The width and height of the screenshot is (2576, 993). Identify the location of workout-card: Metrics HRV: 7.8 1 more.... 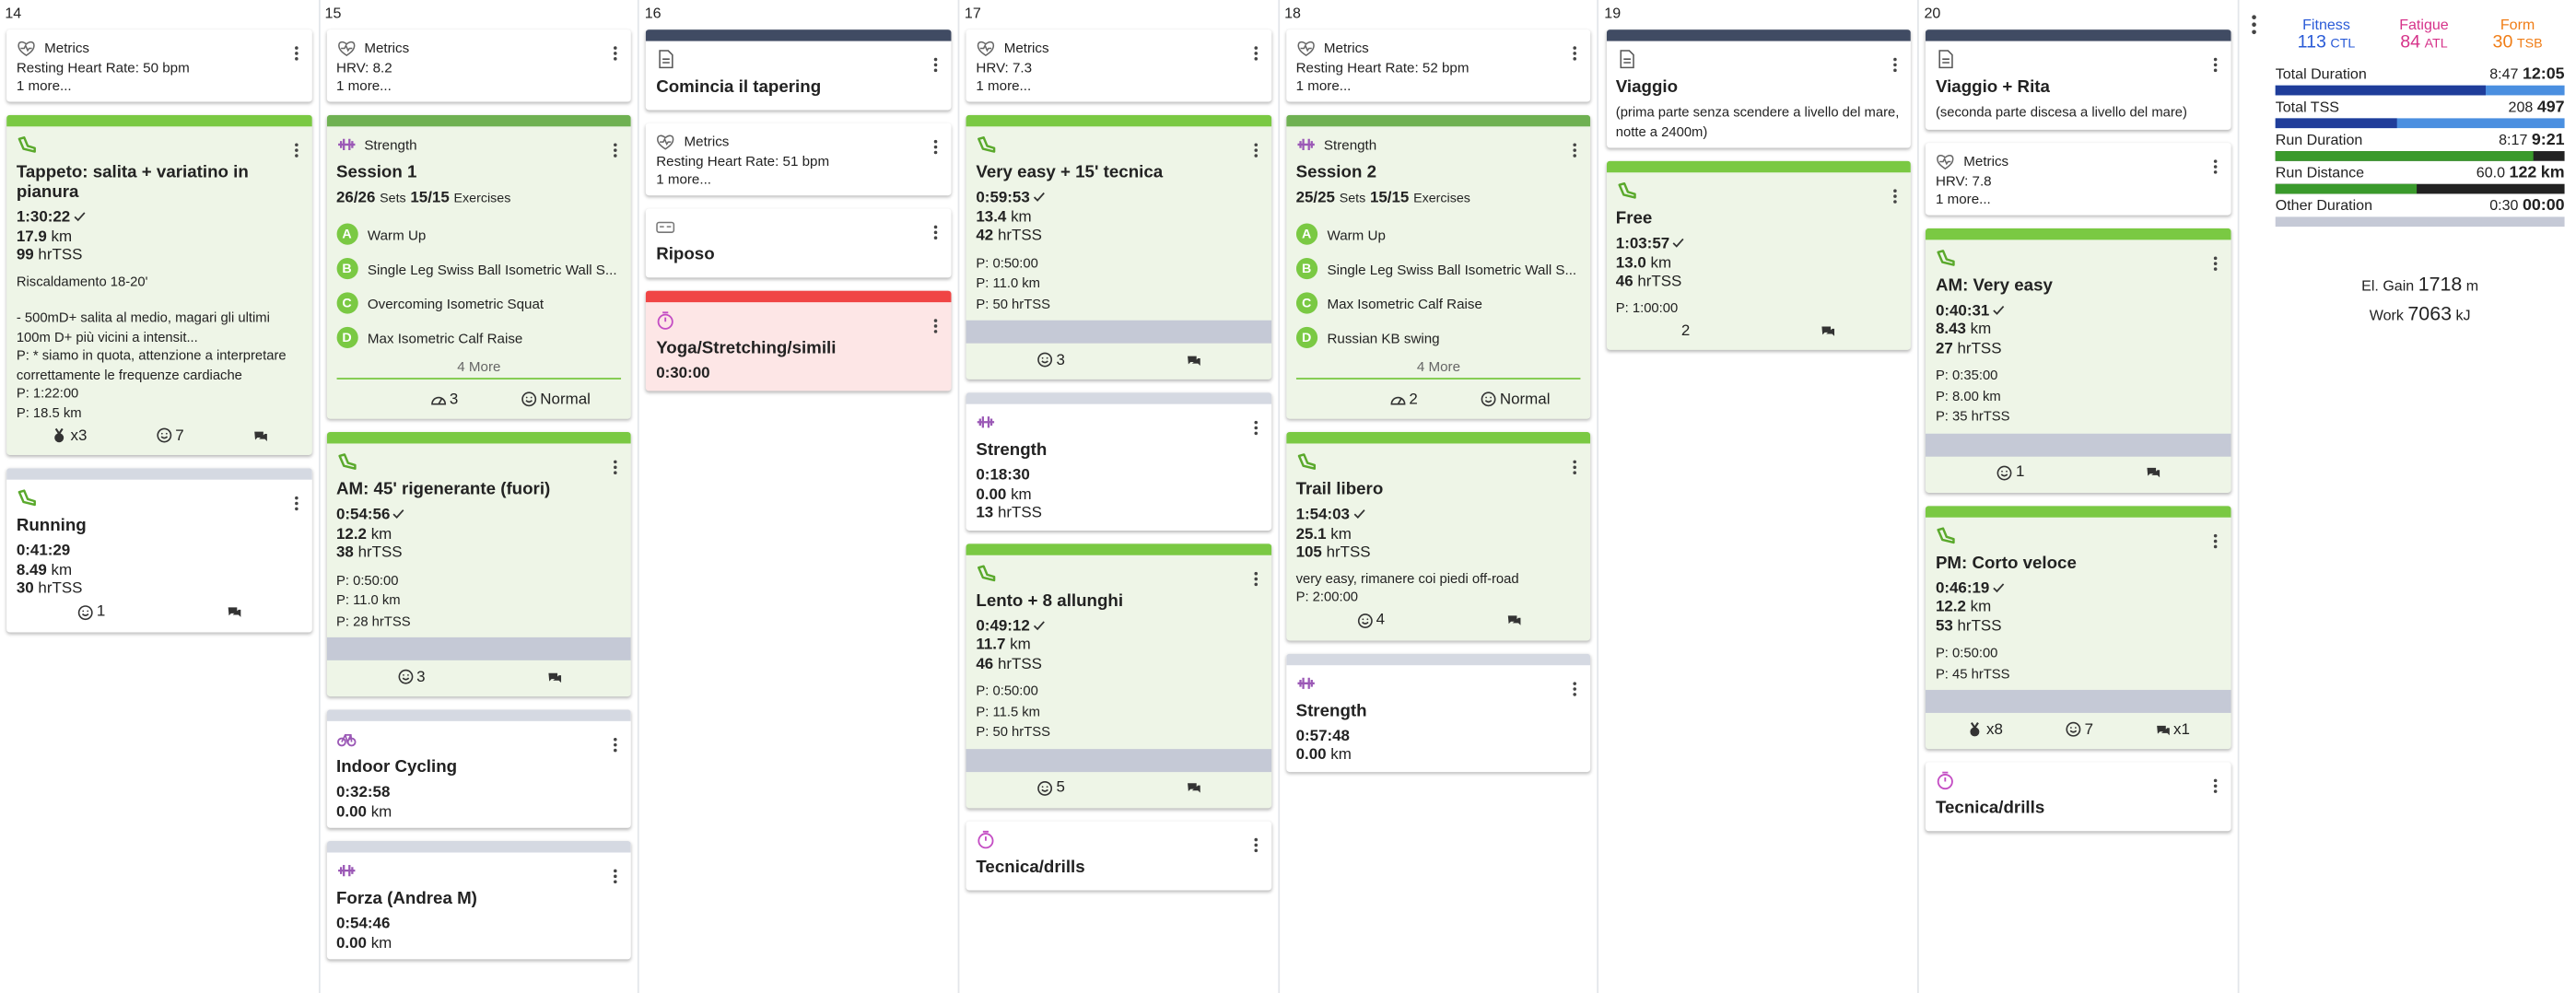
(2078, 178).